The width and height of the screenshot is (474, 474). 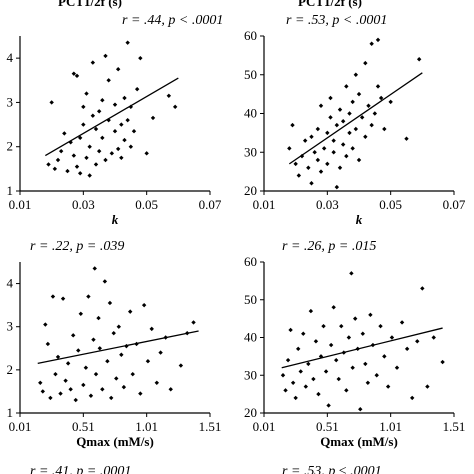 What do you see at coordinates (329, 246) in the screenshot?
I see `stat-label: r = .26, p = .015` at bounding box center [329, 246].